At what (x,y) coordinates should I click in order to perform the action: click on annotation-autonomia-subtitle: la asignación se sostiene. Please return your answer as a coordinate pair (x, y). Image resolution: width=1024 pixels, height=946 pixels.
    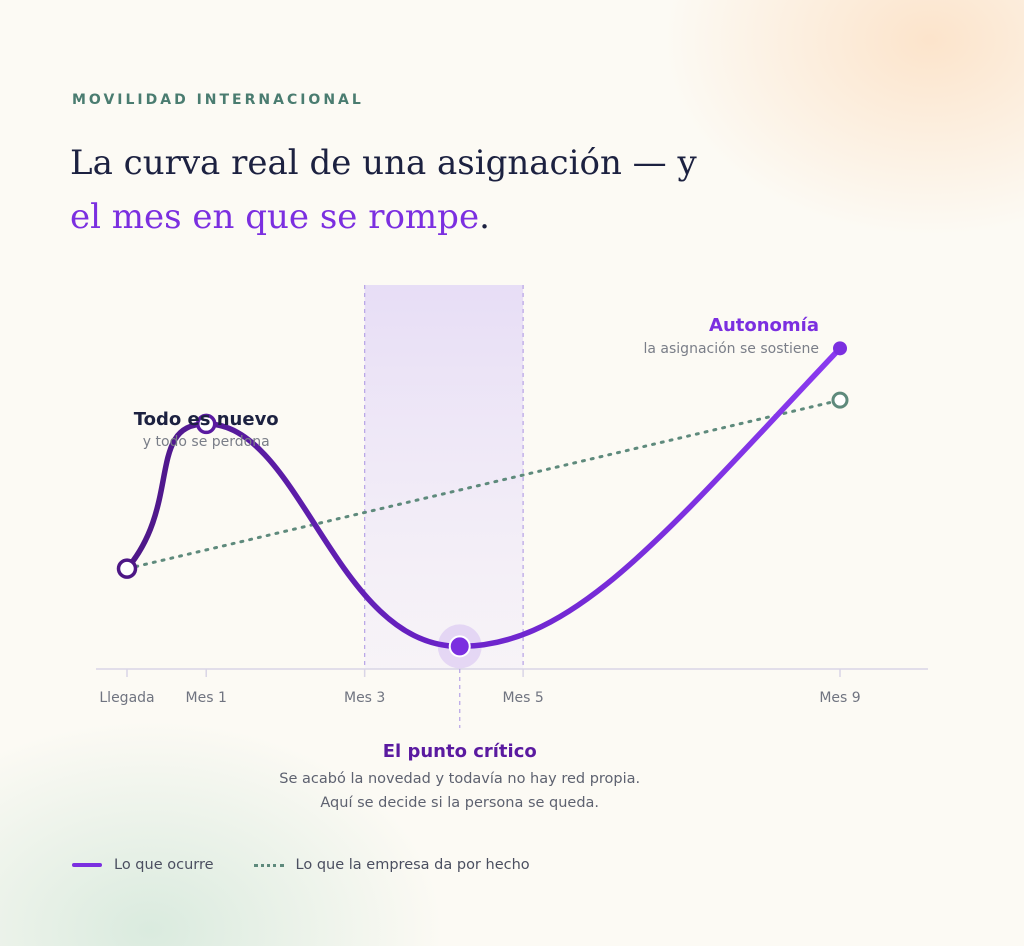
    Looking at the image, I should click on (732, 349).